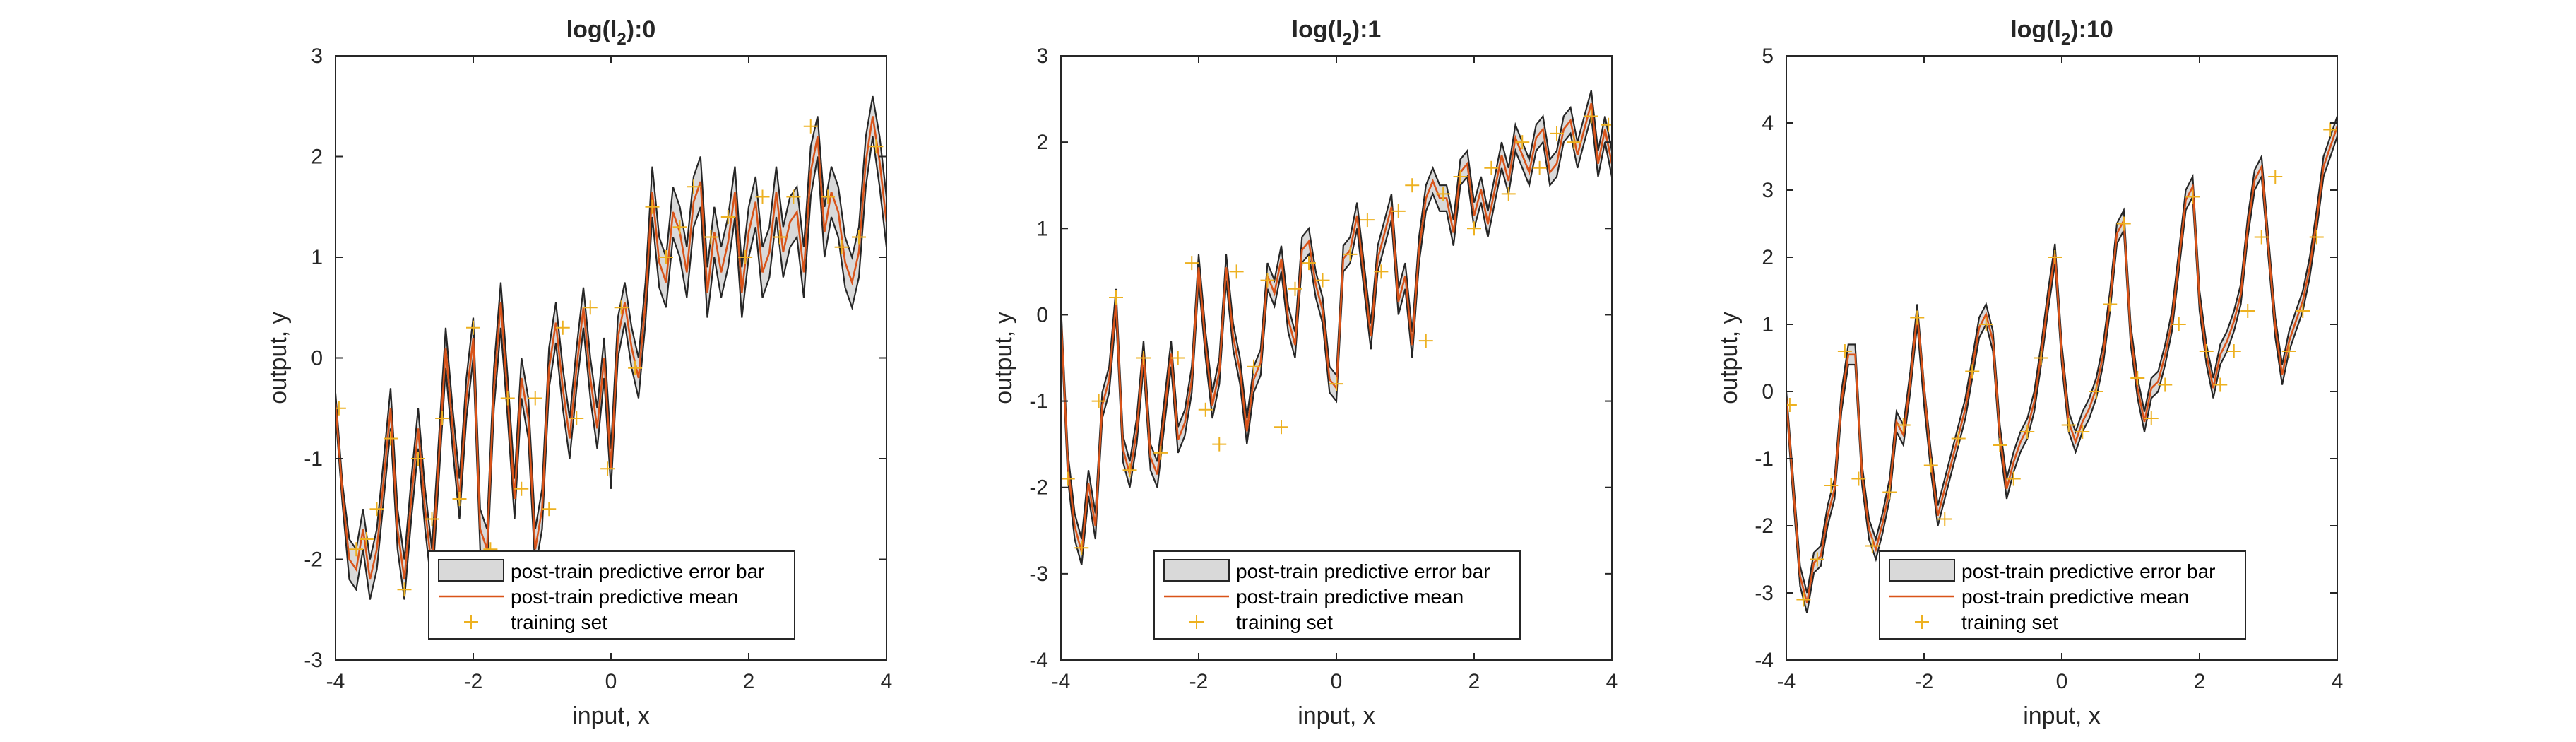 This screenshot has width=2576, height=742. Describe the element at coordinates (317, 257) in the screenshot. I see `y-tick-label: 1` at that location.